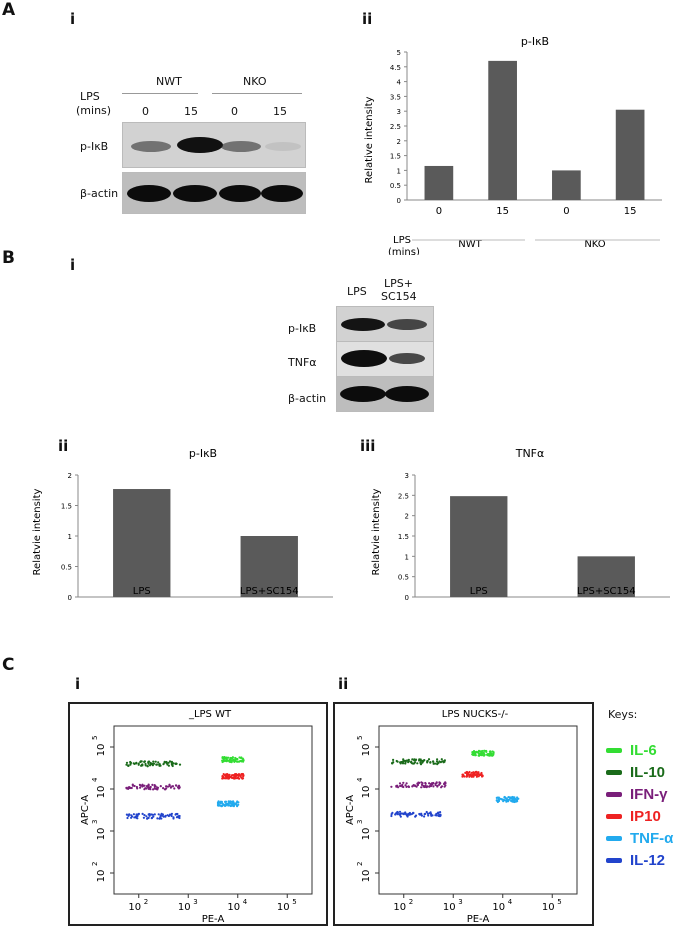  I want to click on keys-title: Keys:, so click(623, 714).